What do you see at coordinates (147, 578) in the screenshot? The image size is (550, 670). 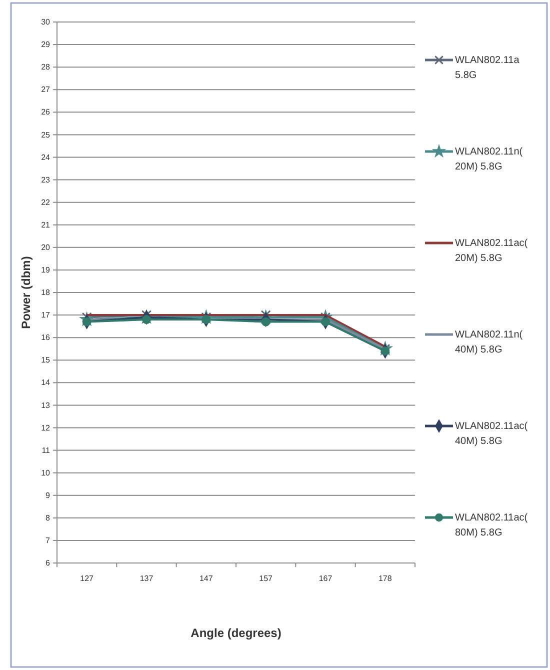 I see `x-tick-label: 137` at bounding box center [147, 578].